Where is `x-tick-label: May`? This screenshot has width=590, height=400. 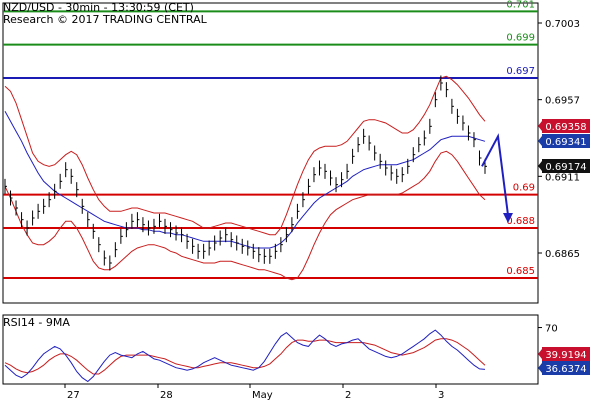 x-tick-label: May is located at coordinates (262, 395).